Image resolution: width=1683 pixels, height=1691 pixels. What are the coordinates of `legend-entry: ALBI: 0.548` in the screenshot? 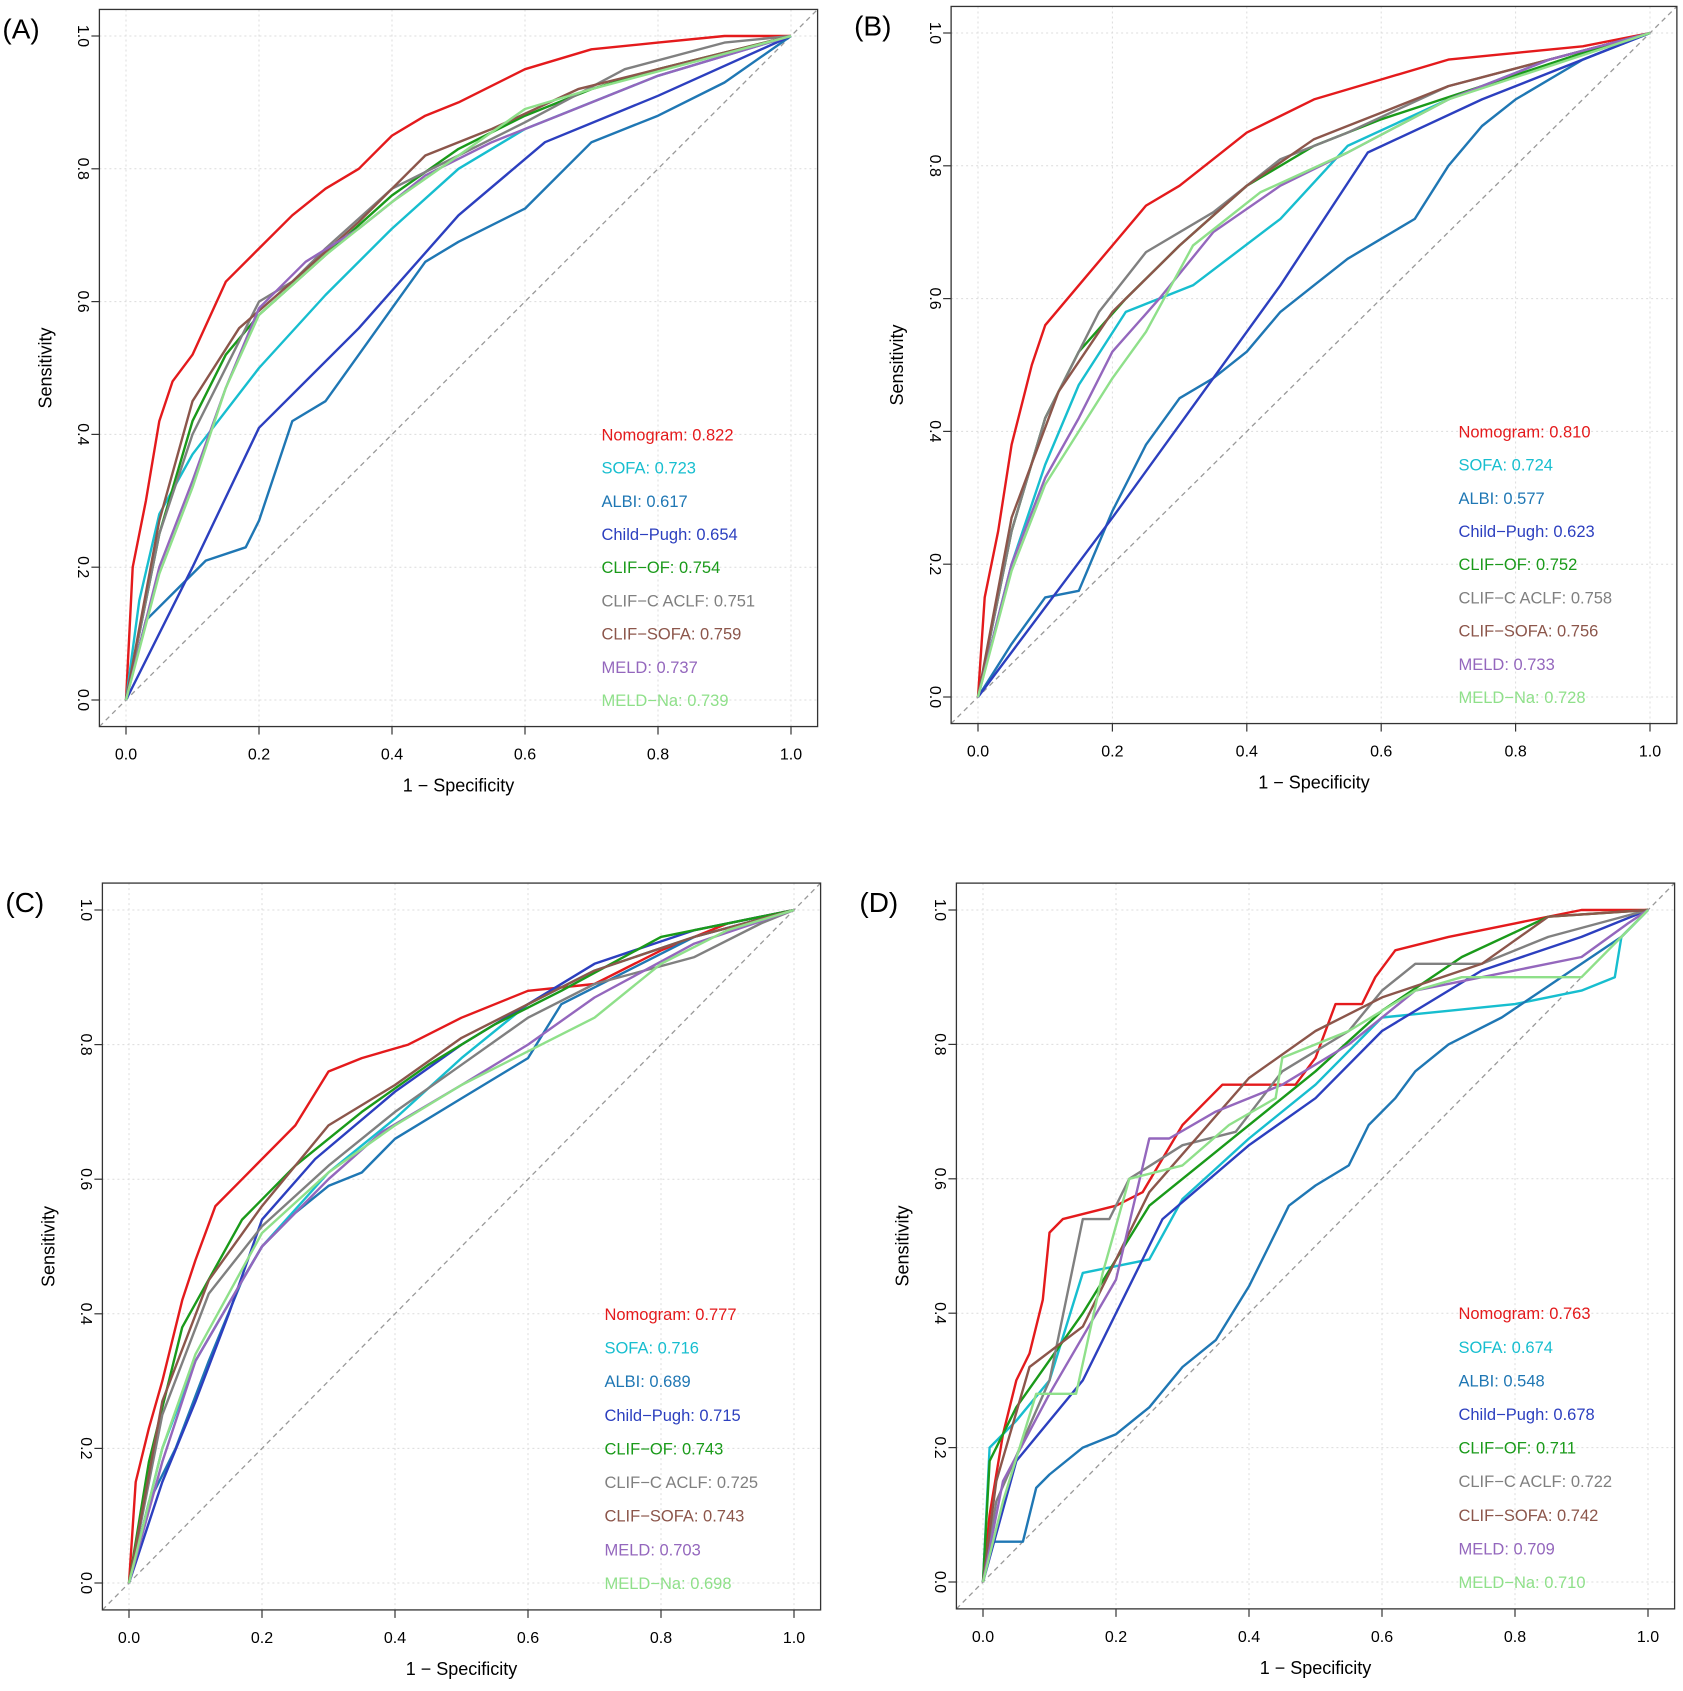 It's located at (1501, 1381).